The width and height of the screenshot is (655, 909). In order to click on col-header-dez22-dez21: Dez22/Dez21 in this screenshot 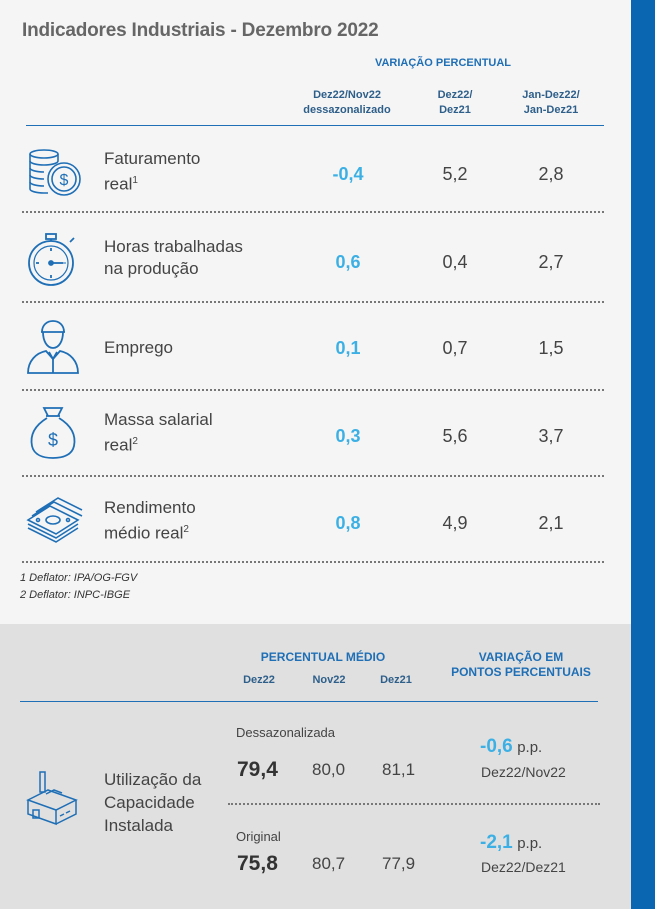, I will do `click(455, 102)`.